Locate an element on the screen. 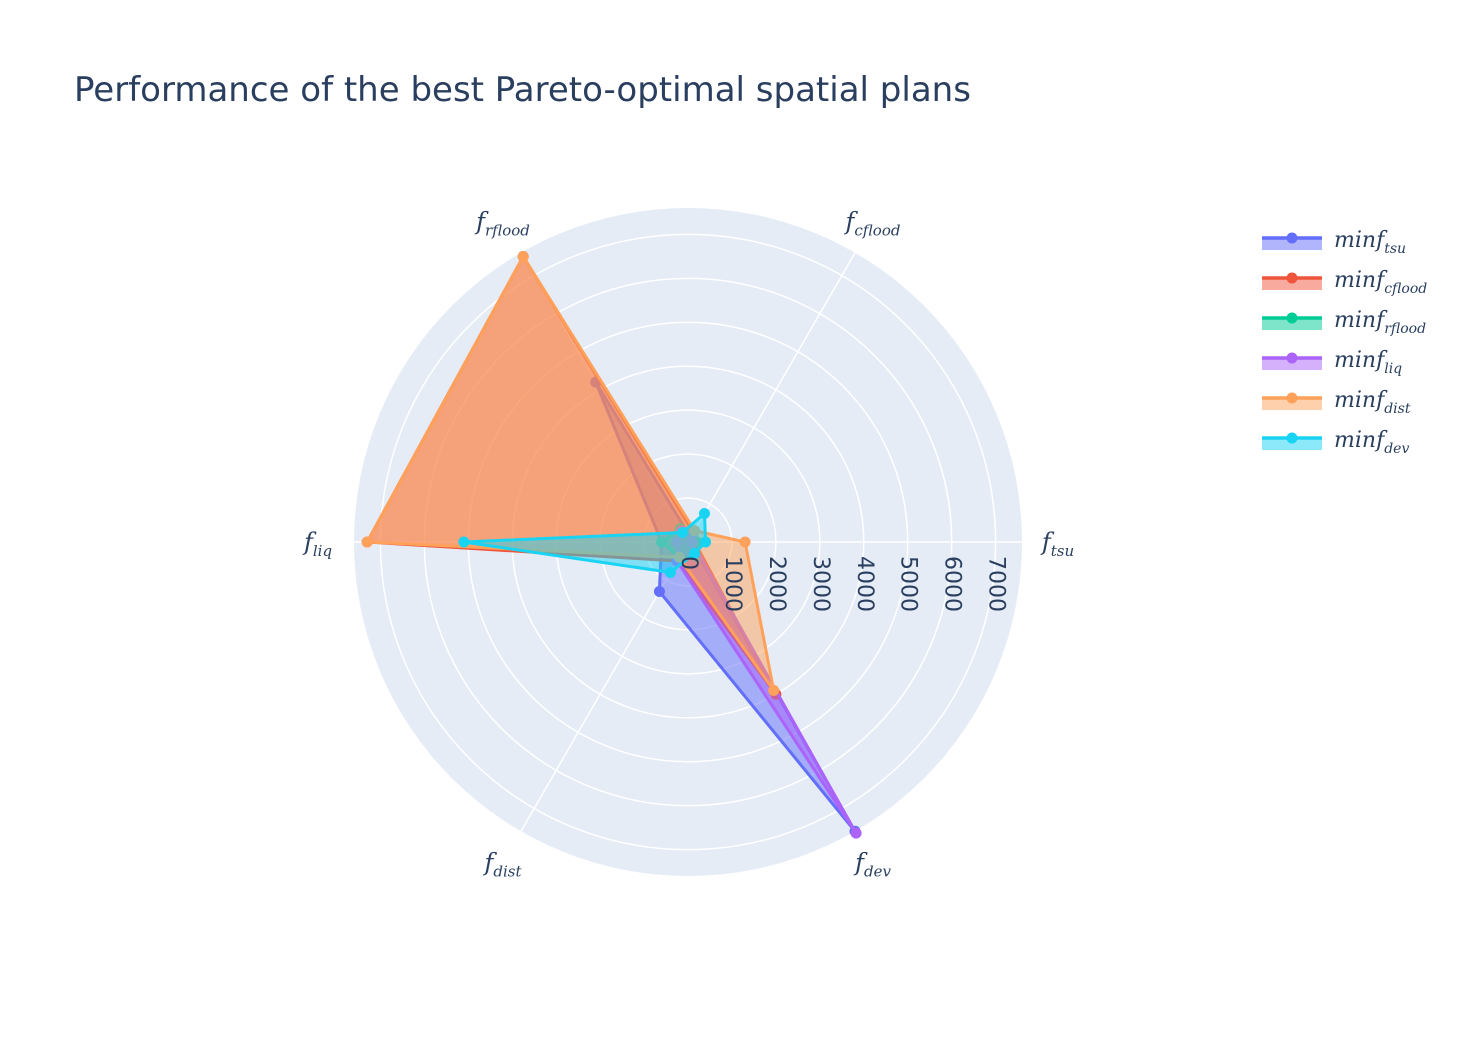  legend-item-minf_tsu: minftsu is located at coordinates (1334, 242).